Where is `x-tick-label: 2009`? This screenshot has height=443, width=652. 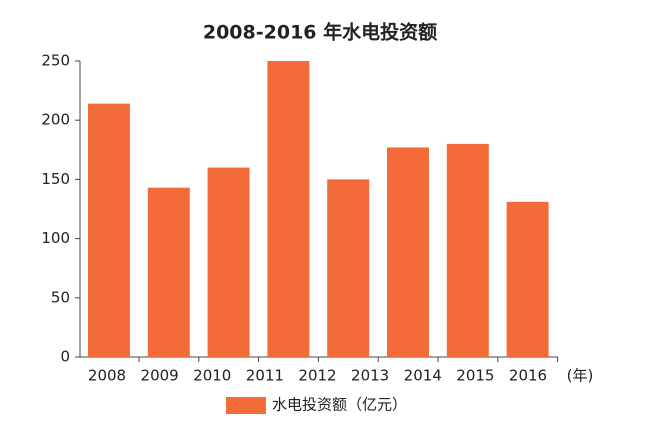 x-tick-label: 2009 is located at coordinates (160, 376).